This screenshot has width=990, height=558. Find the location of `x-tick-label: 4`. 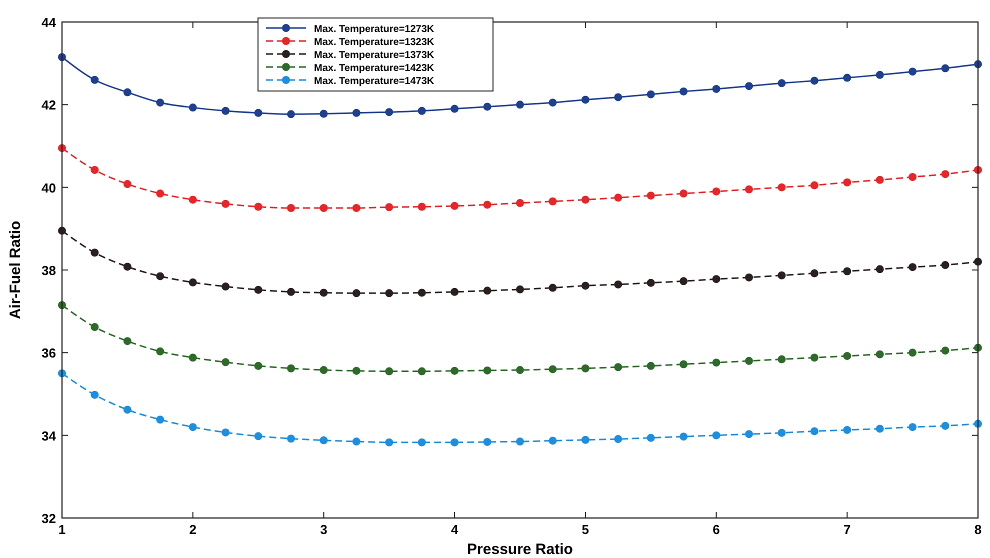

x-tick-label: 4 is located at coordinates (454, 529).